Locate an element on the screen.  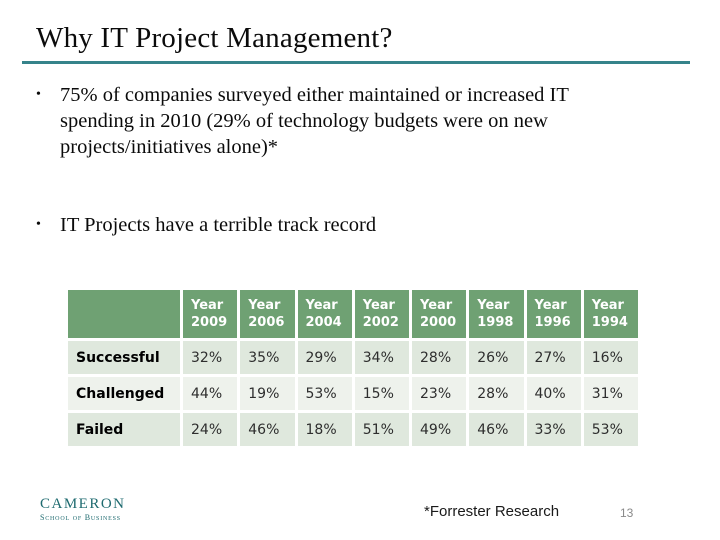
table-cell: 49% is located at coordinates (439, 429).